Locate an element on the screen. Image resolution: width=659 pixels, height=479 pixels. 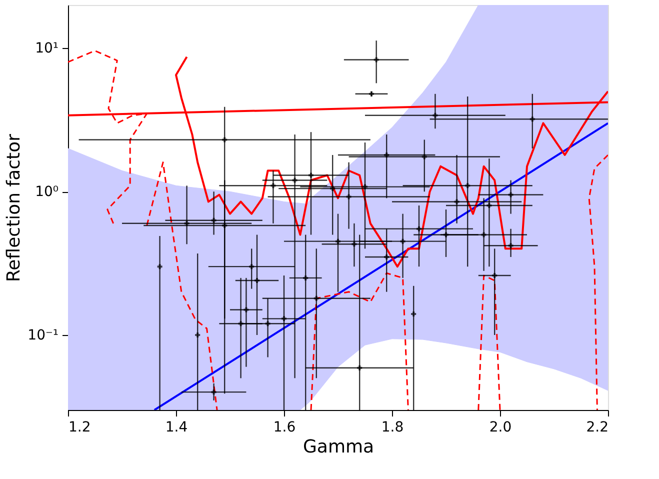
x-tick-label: 2.2 is located at coordinates (597, 428).